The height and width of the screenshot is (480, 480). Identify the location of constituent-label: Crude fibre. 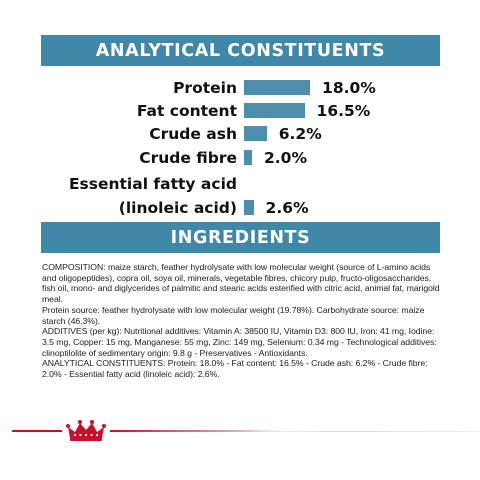
(188, 158).